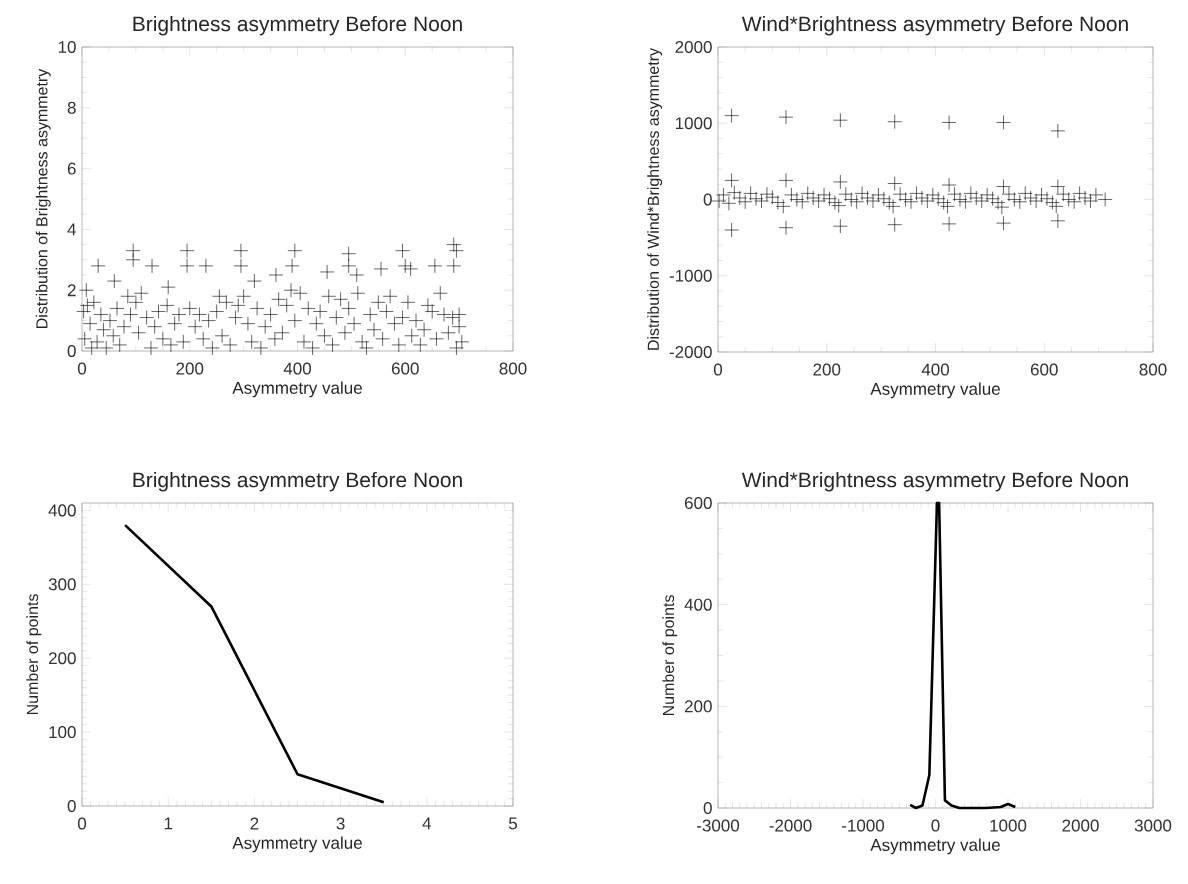 This screenshot has width=1188, height=884. Describe the element at coordinates (1080, 825) in the screenshot. I see `x-tick-label: 2000` at that location.